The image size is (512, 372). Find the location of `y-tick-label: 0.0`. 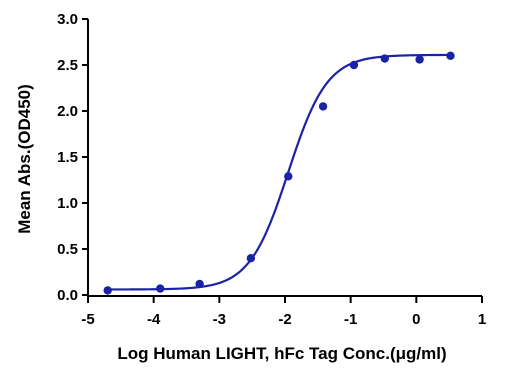

y-tick-label: 0.0 is located at coordinates (67, 295).